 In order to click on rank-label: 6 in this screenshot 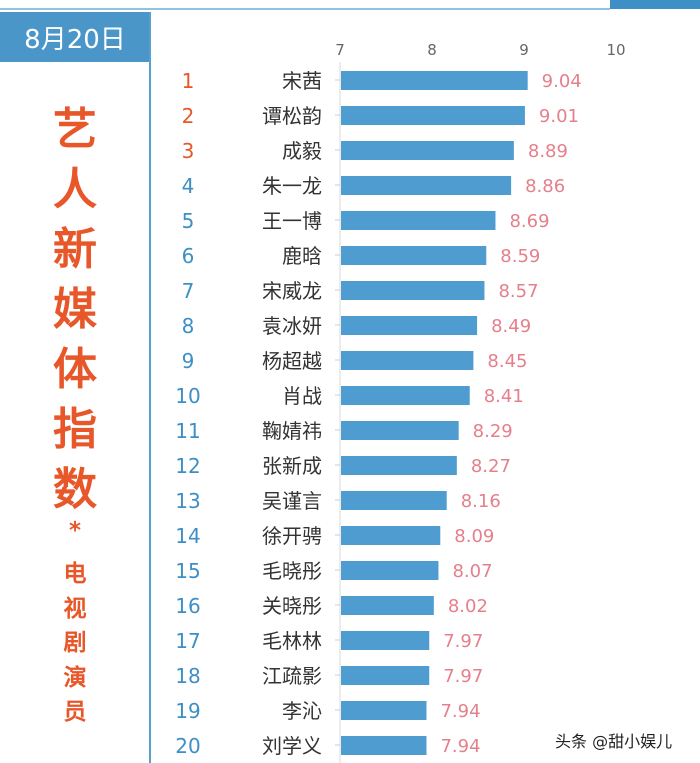, I will do `click(188, 256)`.